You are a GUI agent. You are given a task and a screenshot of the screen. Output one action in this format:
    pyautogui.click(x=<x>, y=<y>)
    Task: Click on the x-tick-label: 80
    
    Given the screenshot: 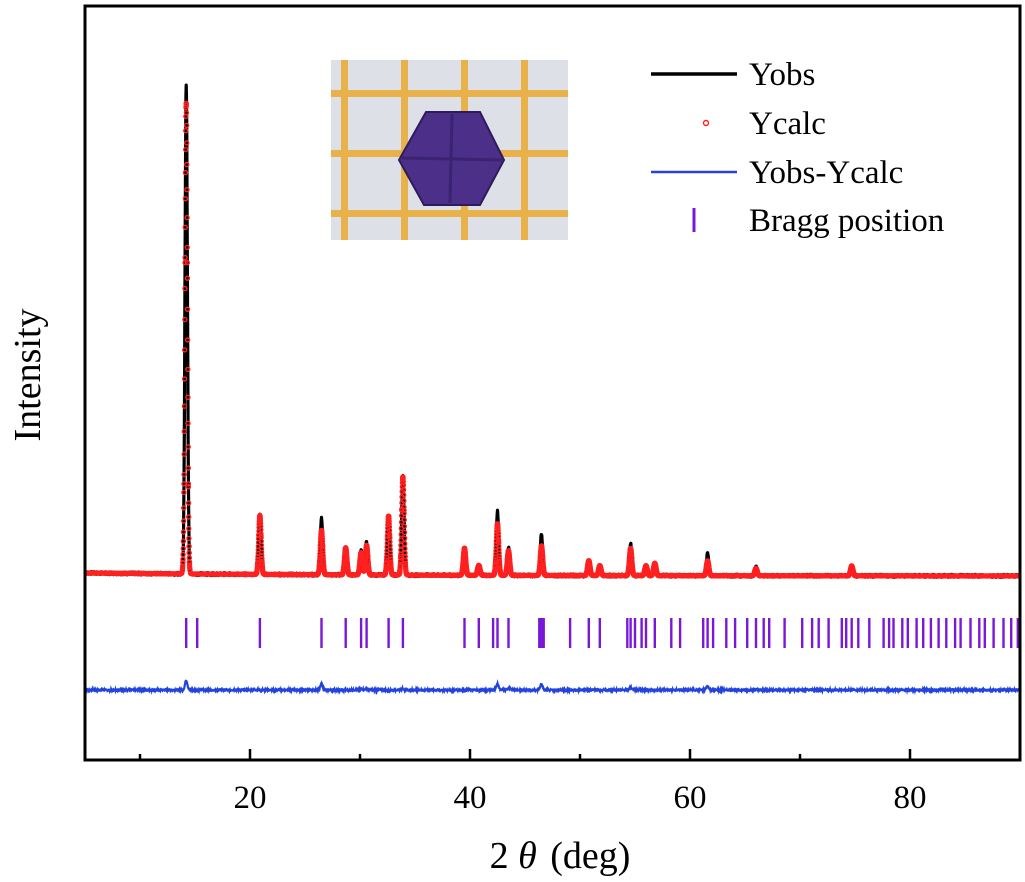 What is the action you would take?
    pyautogui.click(x=910, y=798)
    